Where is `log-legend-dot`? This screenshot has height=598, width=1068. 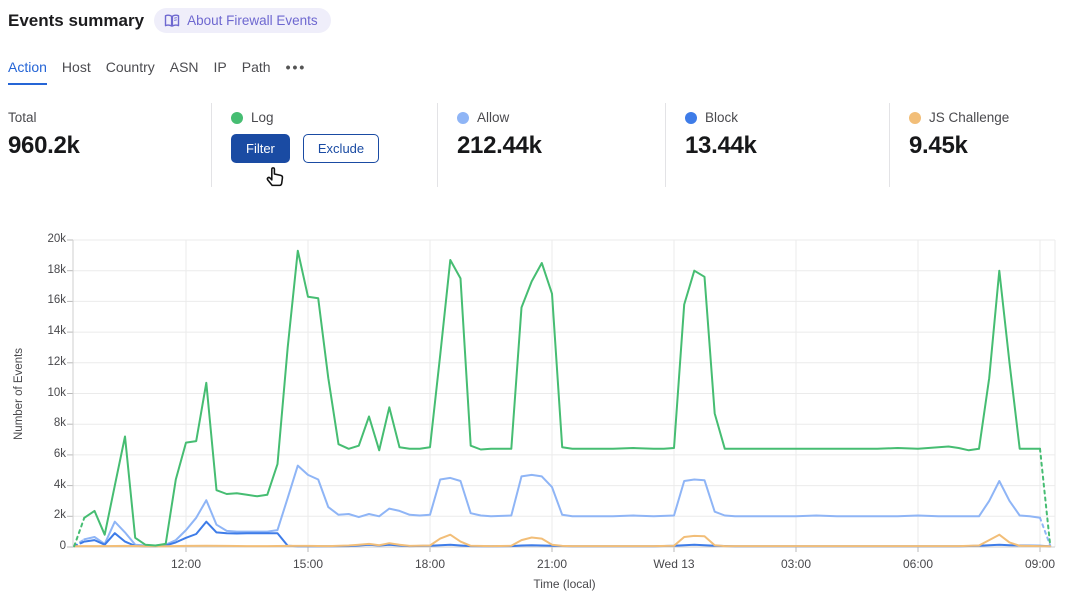 log-legend-dot is located at coordinates (237, 117).